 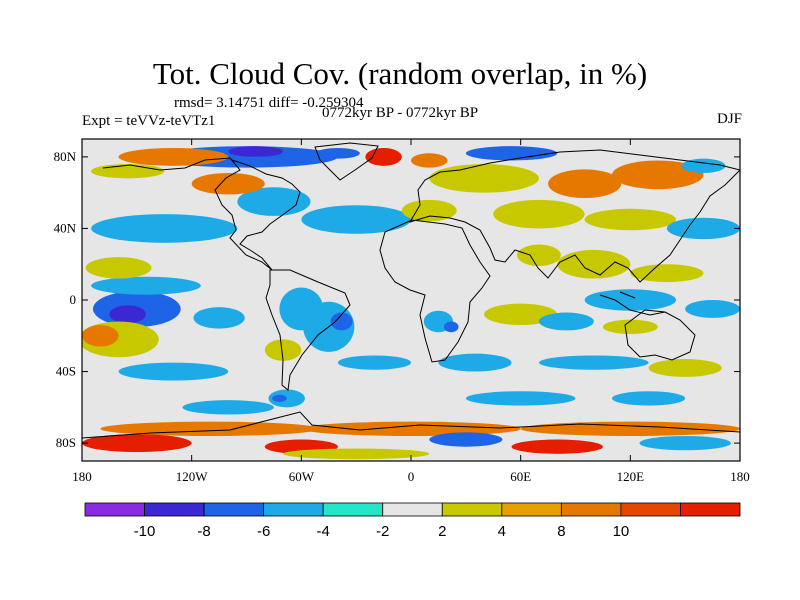 I want to click on coastline-greenland, so click(x=346, y=161).